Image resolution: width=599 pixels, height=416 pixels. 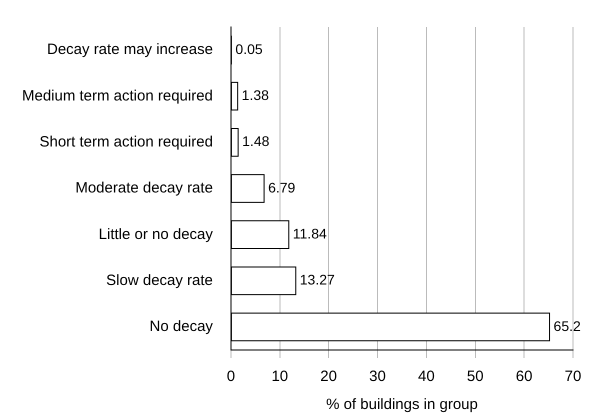 I want to click on y-tick-label: Moderate decay rate, so click(x=144, y=188).